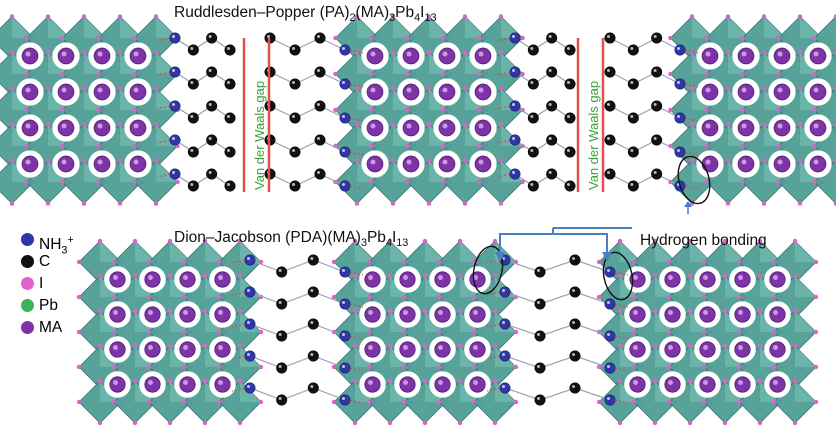 The width and height of the screenshot is (836, 433). I want to click on vdw-gap-label-2: Van der Waals gap, so click(593, 135).